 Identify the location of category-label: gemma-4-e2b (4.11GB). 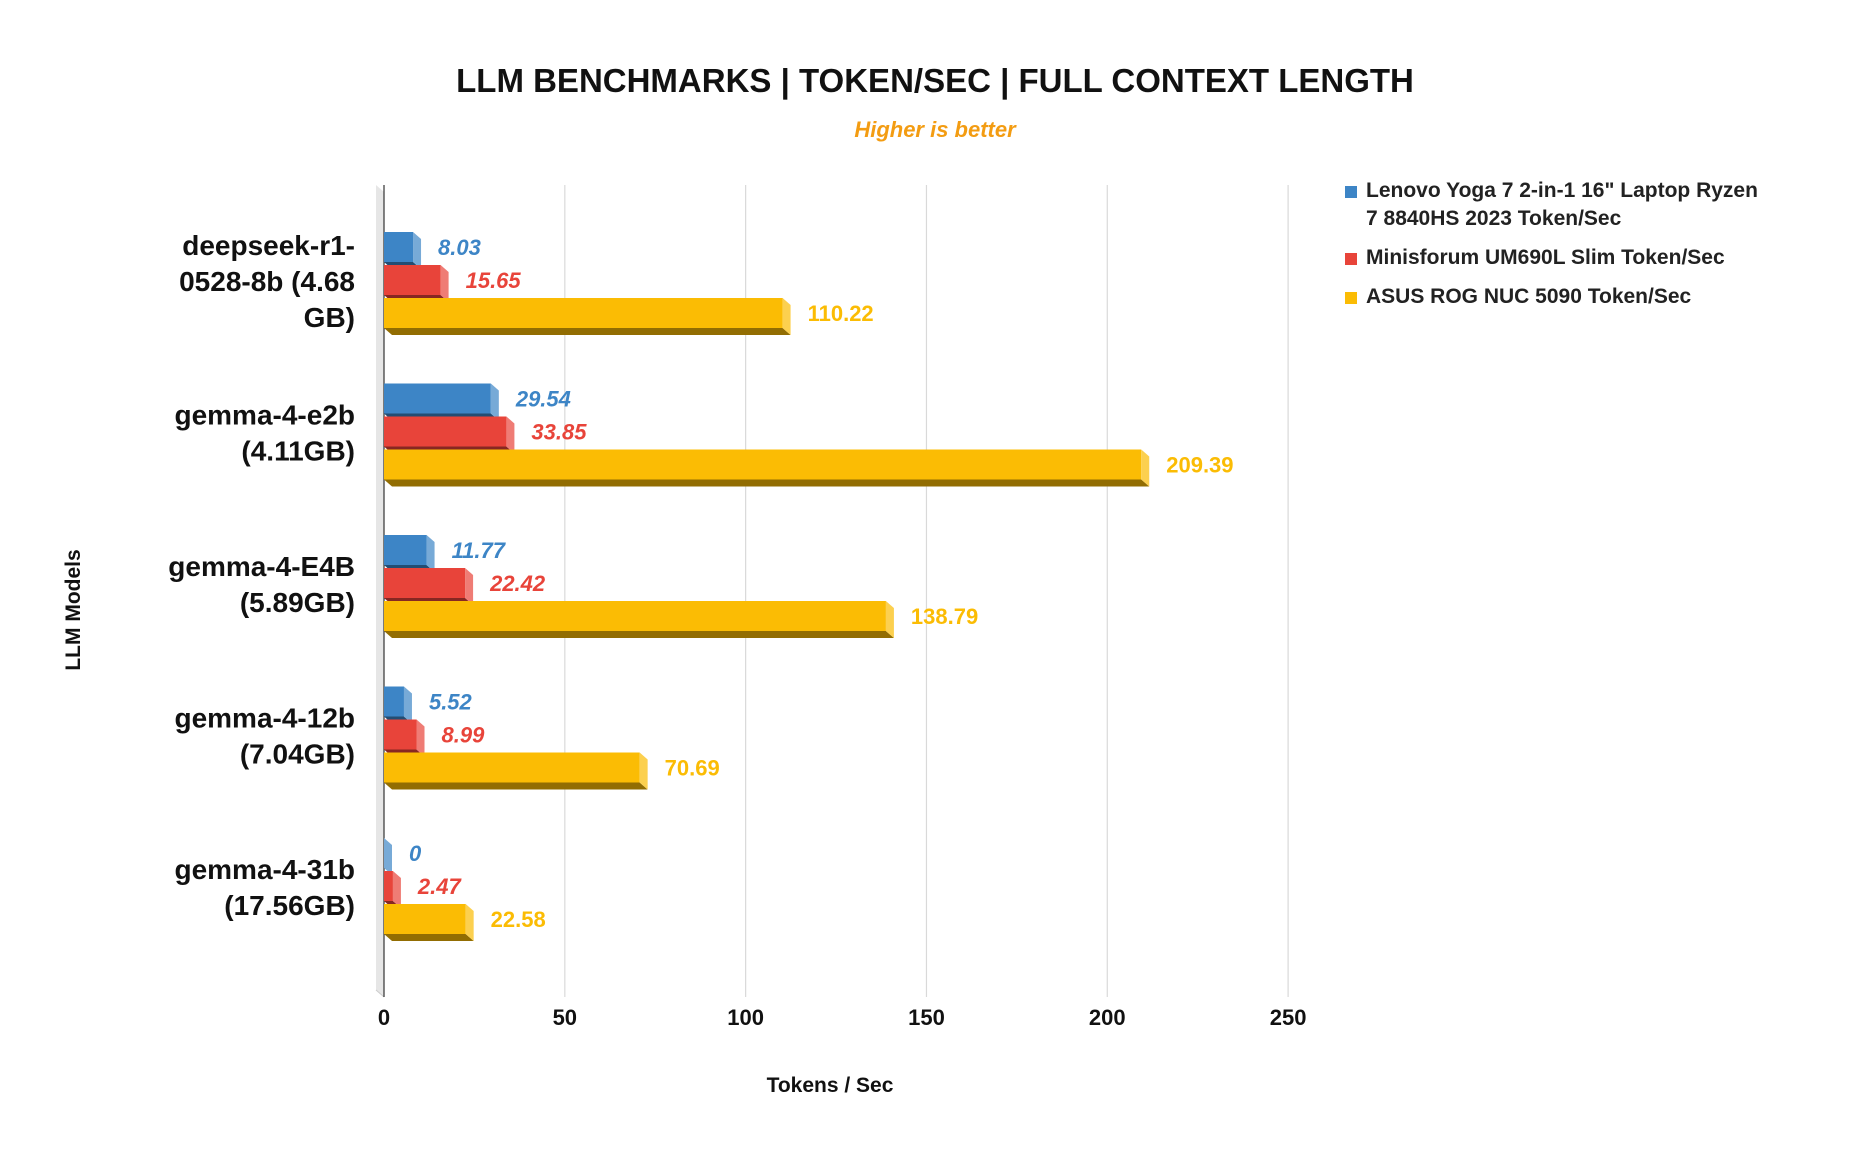
(264, 433).